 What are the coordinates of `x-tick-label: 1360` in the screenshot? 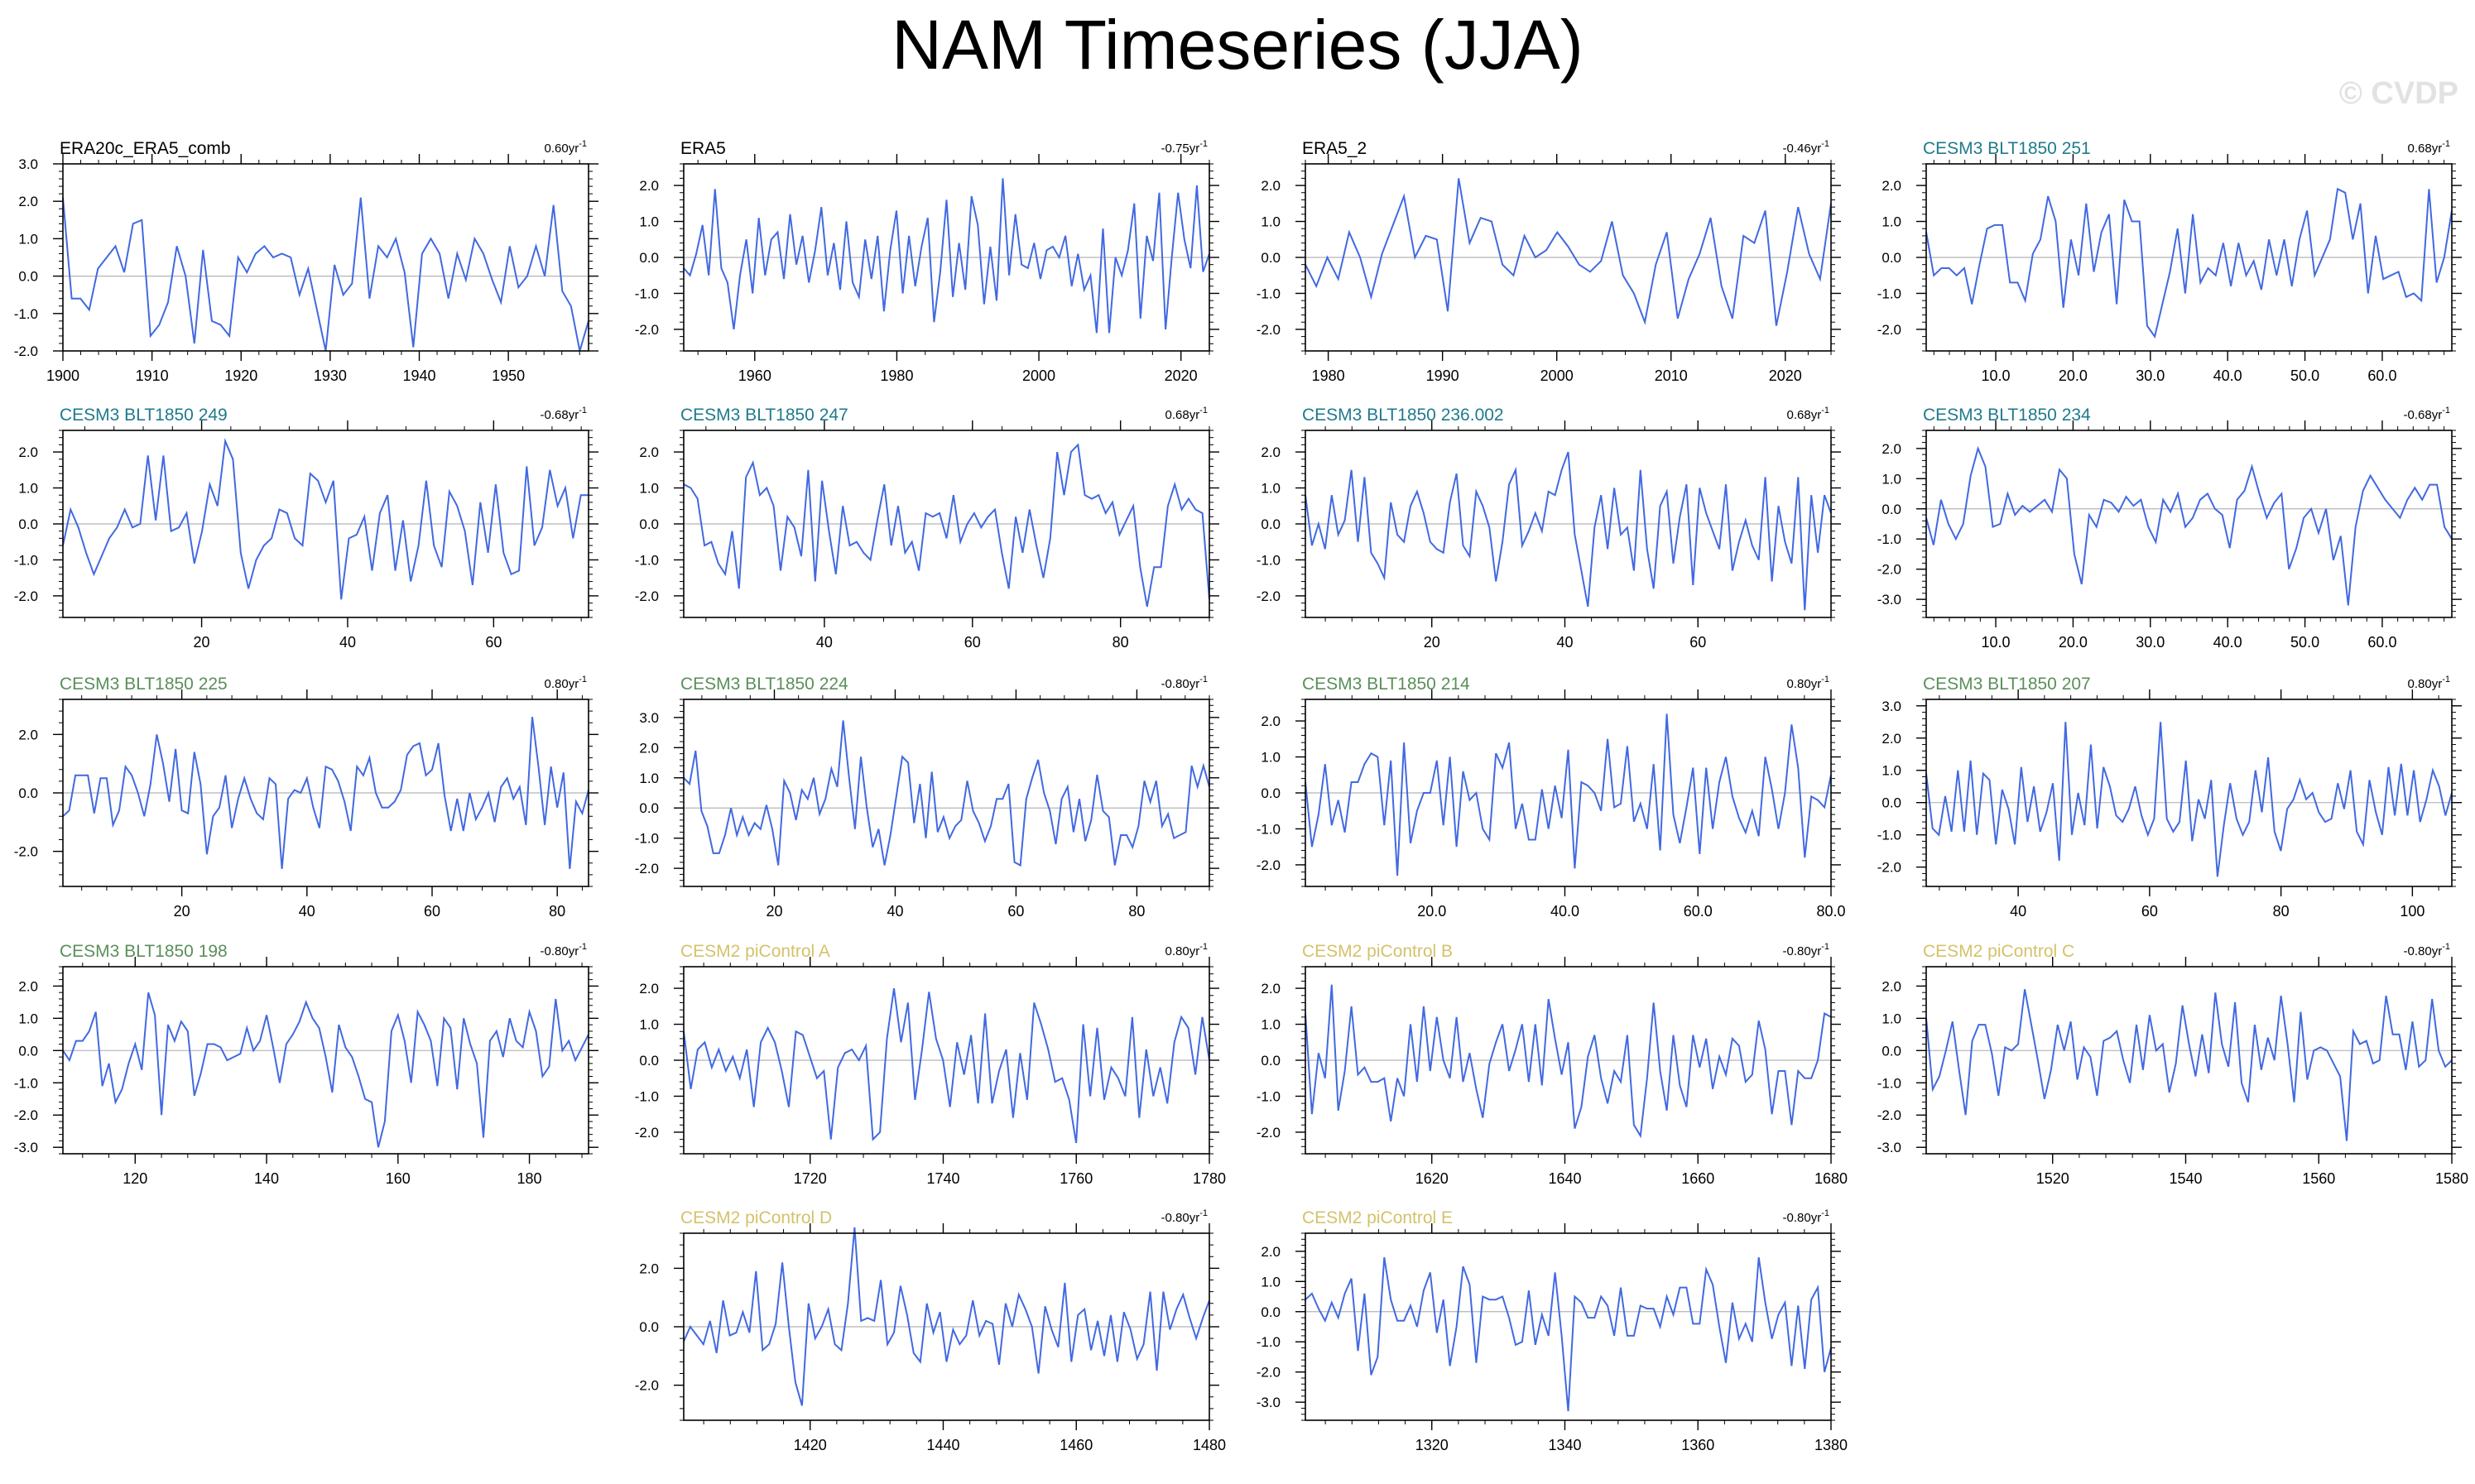 It's located at (1697, 1445).